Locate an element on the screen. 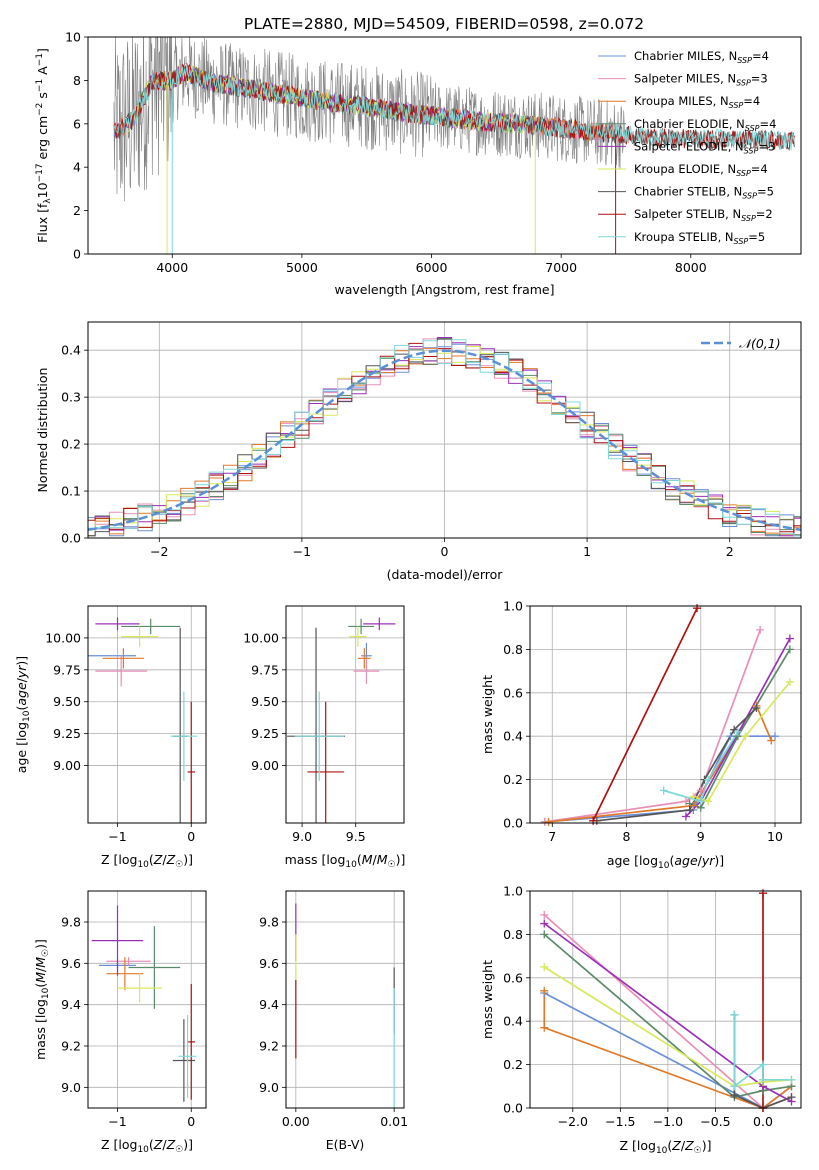 The image size is (819, 1170). y-tick-label: 4 is located at coordinates (77, 167).